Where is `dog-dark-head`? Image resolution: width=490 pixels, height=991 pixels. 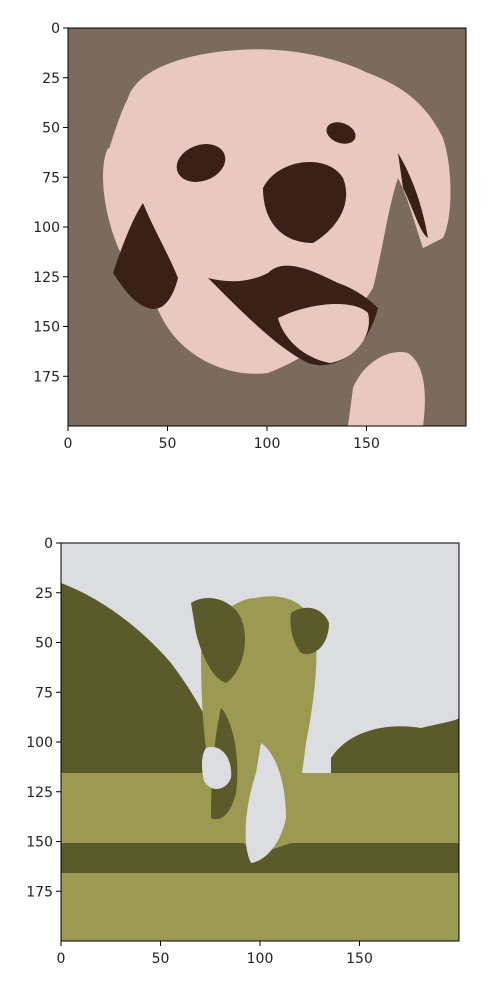
dog-dark-head is located at coordinates (218, 640).